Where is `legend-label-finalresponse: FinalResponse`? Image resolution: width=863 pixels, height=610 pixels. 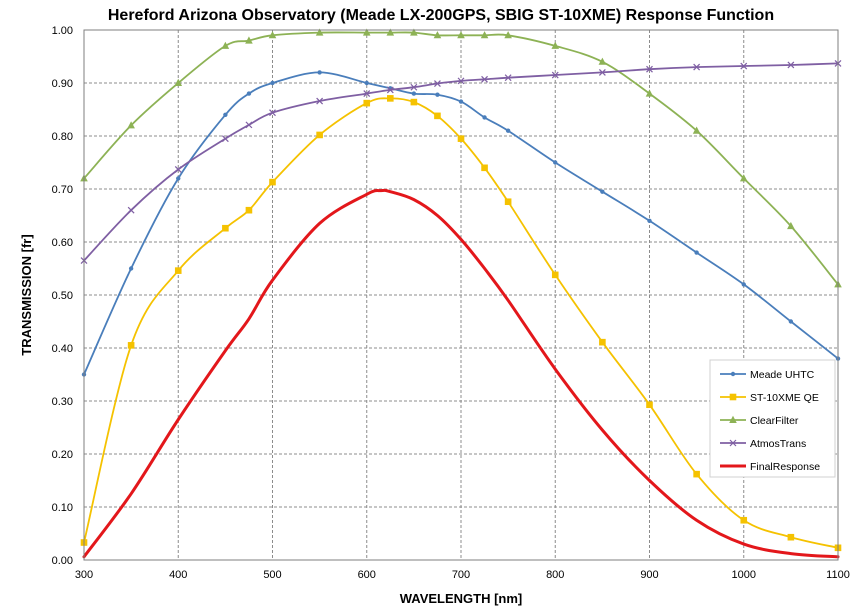 legend-label-finalresponse: FinalResponse is located at coordinates (785, 467).